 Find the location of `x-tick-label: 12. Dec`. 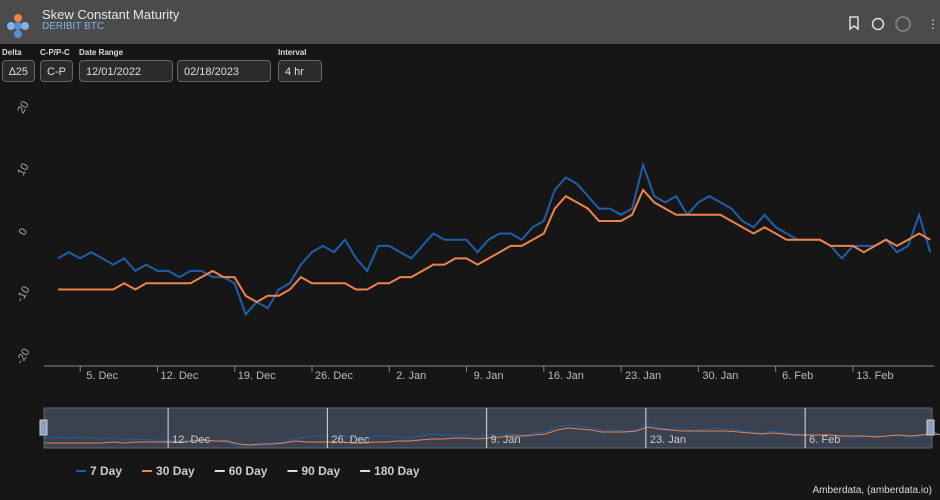

x-tick-label: 12. Dec is located at coordinates (179, 376).